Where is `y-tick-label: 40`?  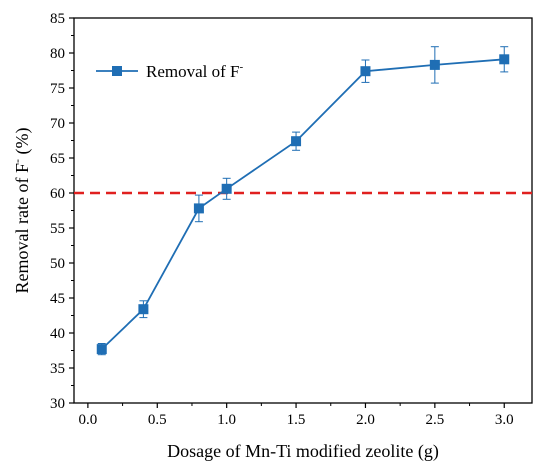 y-tick-label: 40 is located at coordinates (57, 334).